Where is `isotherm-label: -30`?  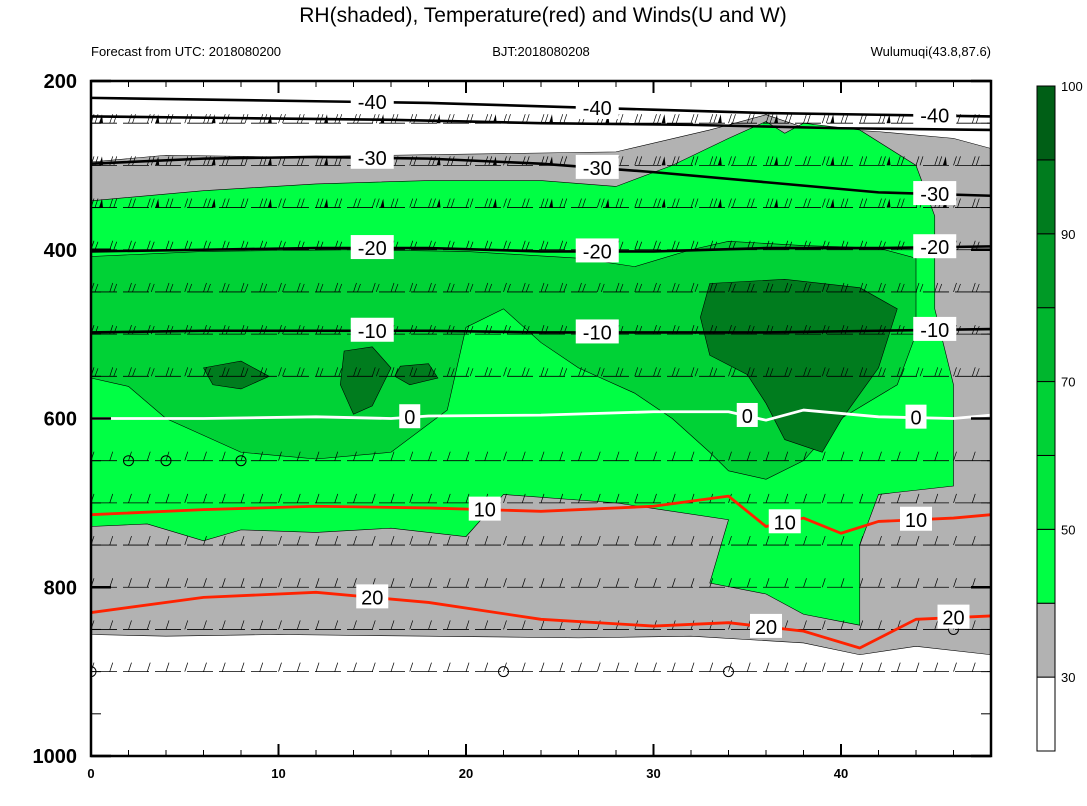
isotherm-label: -30 is located at coordinates (372, 159).